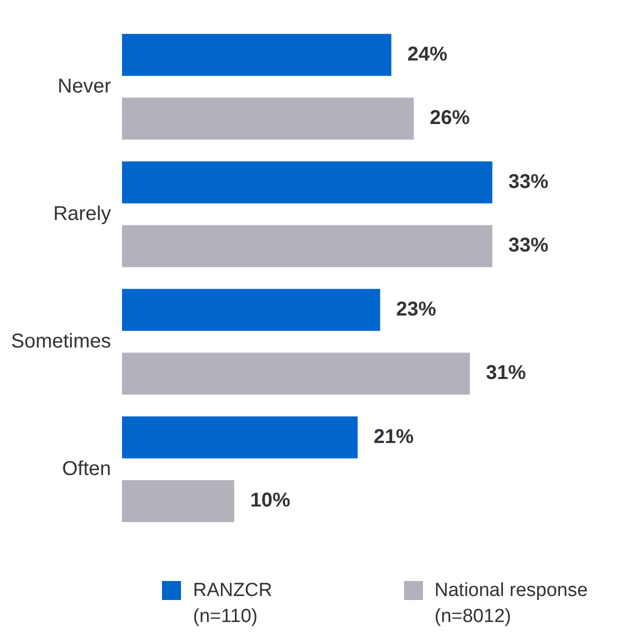 This screenshot has width=637, height=636. Describe the element at coordinates (506, 373) in the screenshot. I see `data-label: 31%` at that location.